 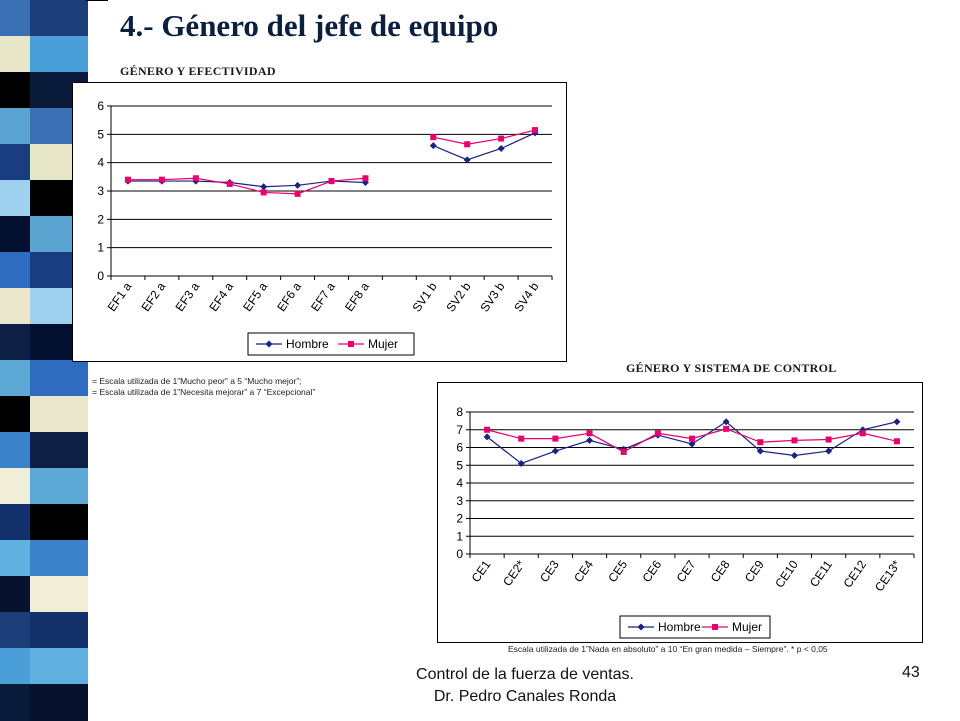 What do you see at coordinates (911, 672) in the screenshot?
I see `page-number: 43` at bounding box center [911, 672].